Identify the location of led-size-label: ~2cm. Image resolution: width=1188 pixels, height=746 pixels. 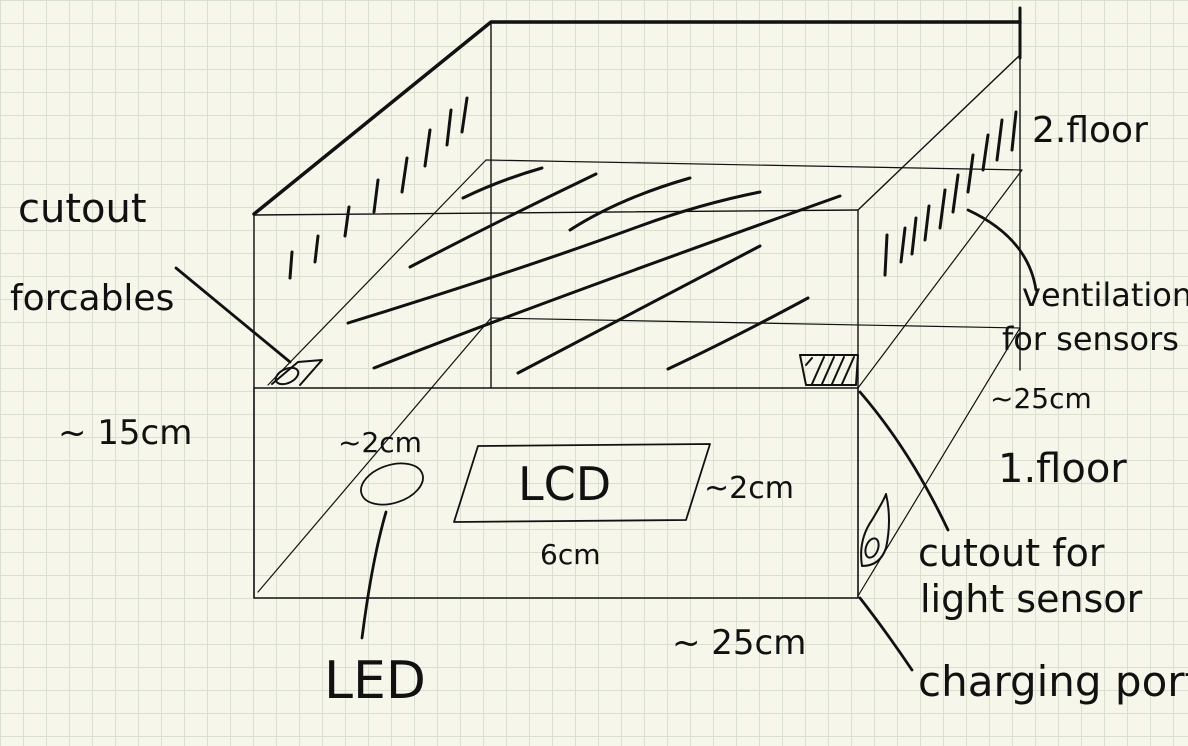
(380, 442).